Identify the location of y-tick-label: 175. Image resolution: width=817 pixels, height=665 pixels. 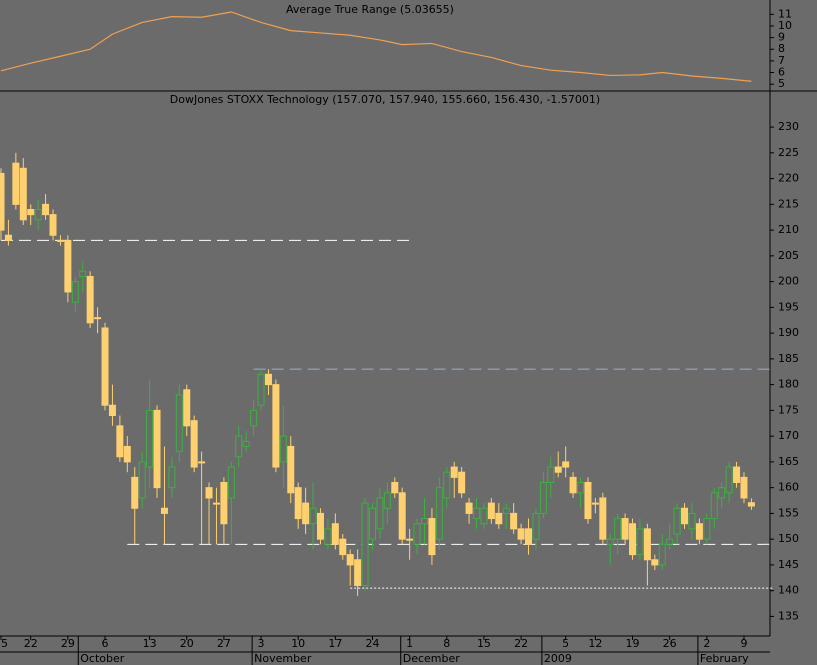
(788, 409).